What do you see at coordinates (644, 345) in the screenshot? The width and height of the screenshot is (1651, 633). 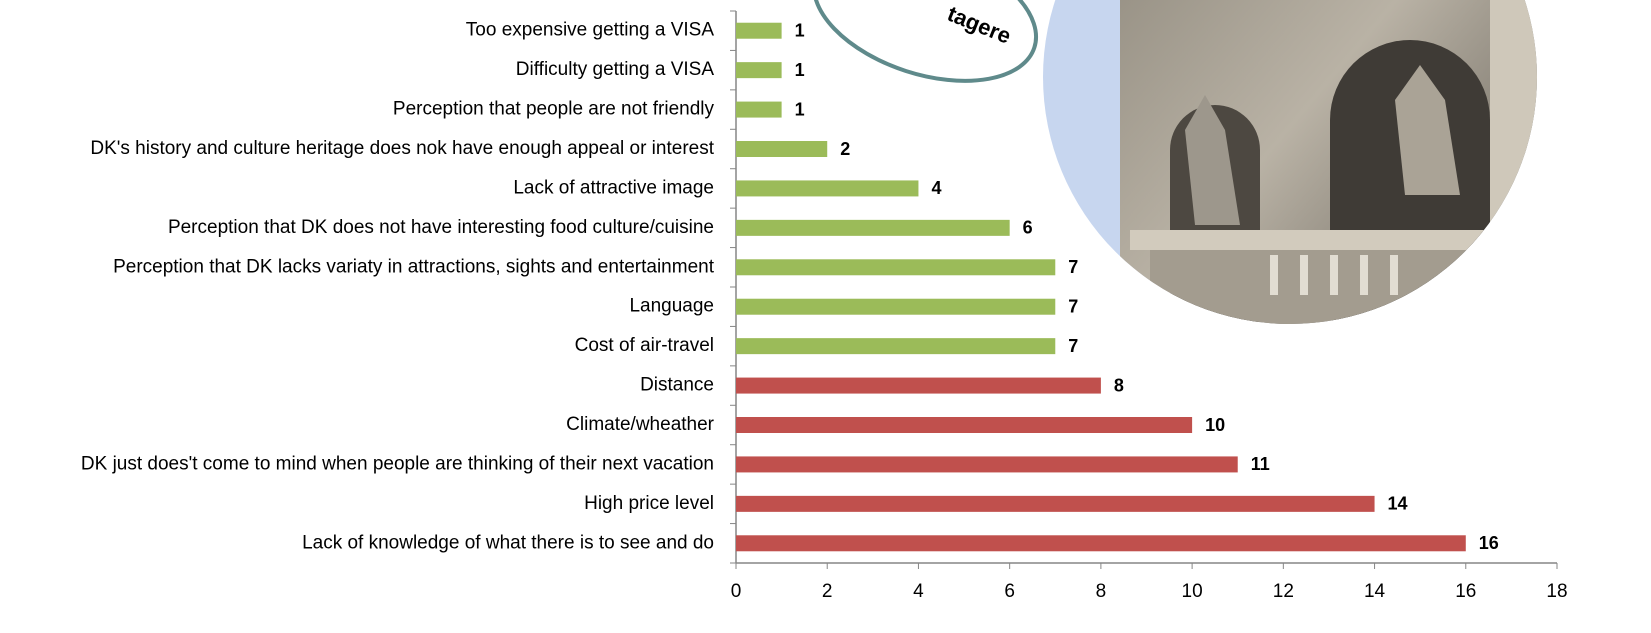 I see `y-tick-label: Cost of air-travel` at bounding box center [644, 345].